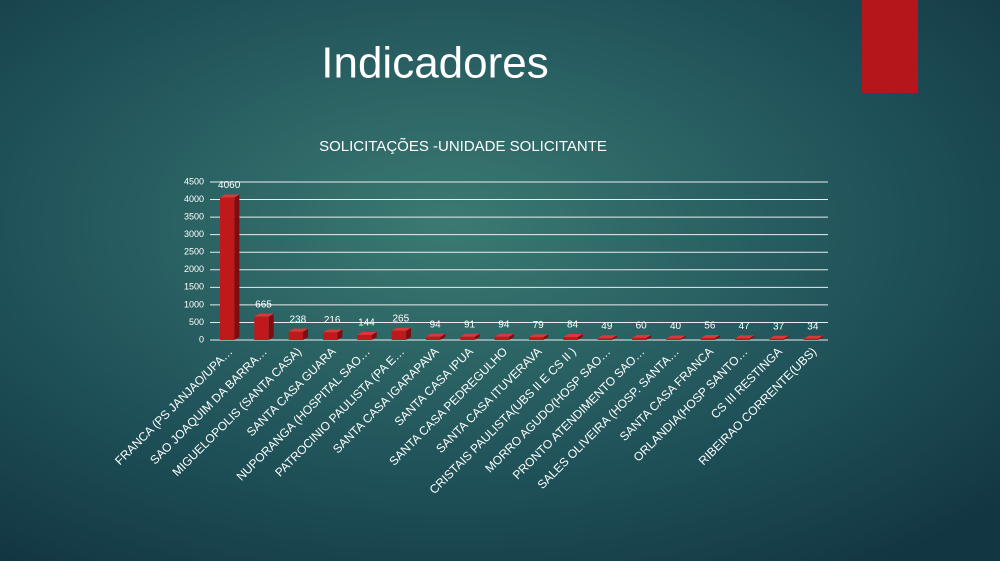 This screenshot has height=561, width=1000. Describe the element at coordinates (194, 252) in the screenshot. I see `y-tick-label: 2500` at that location.